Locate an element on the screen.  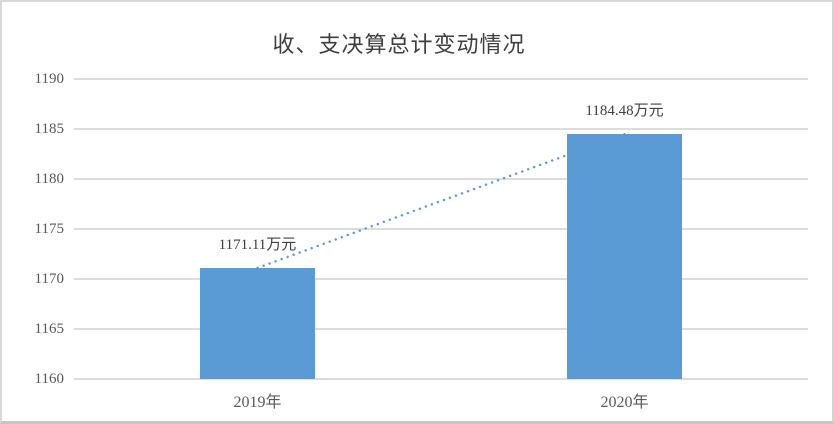
y-tick-label: 1185 is located at coordinates (49, 129).